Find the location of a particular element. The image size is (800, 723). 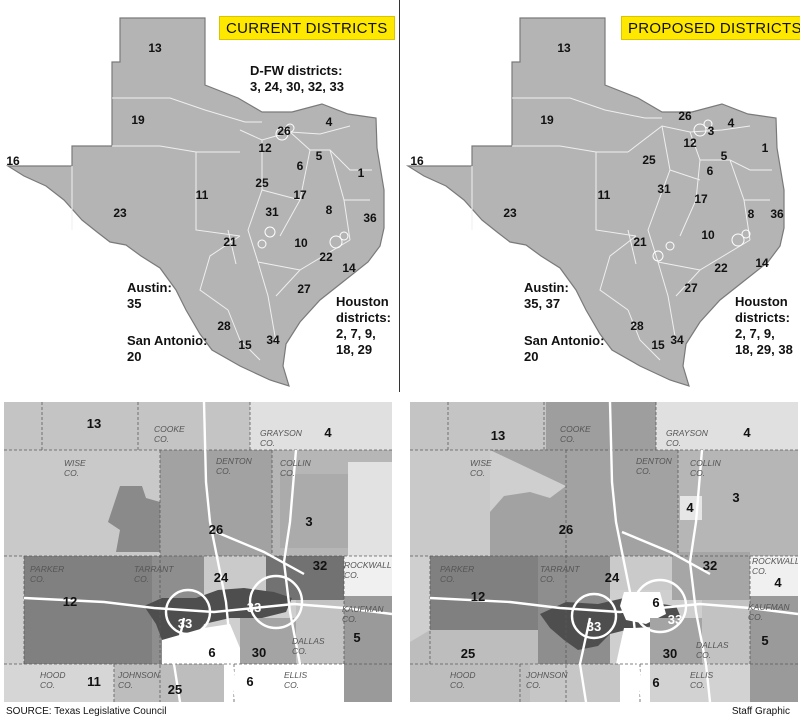

district-14: 14 is located at coordinates (349, 268).